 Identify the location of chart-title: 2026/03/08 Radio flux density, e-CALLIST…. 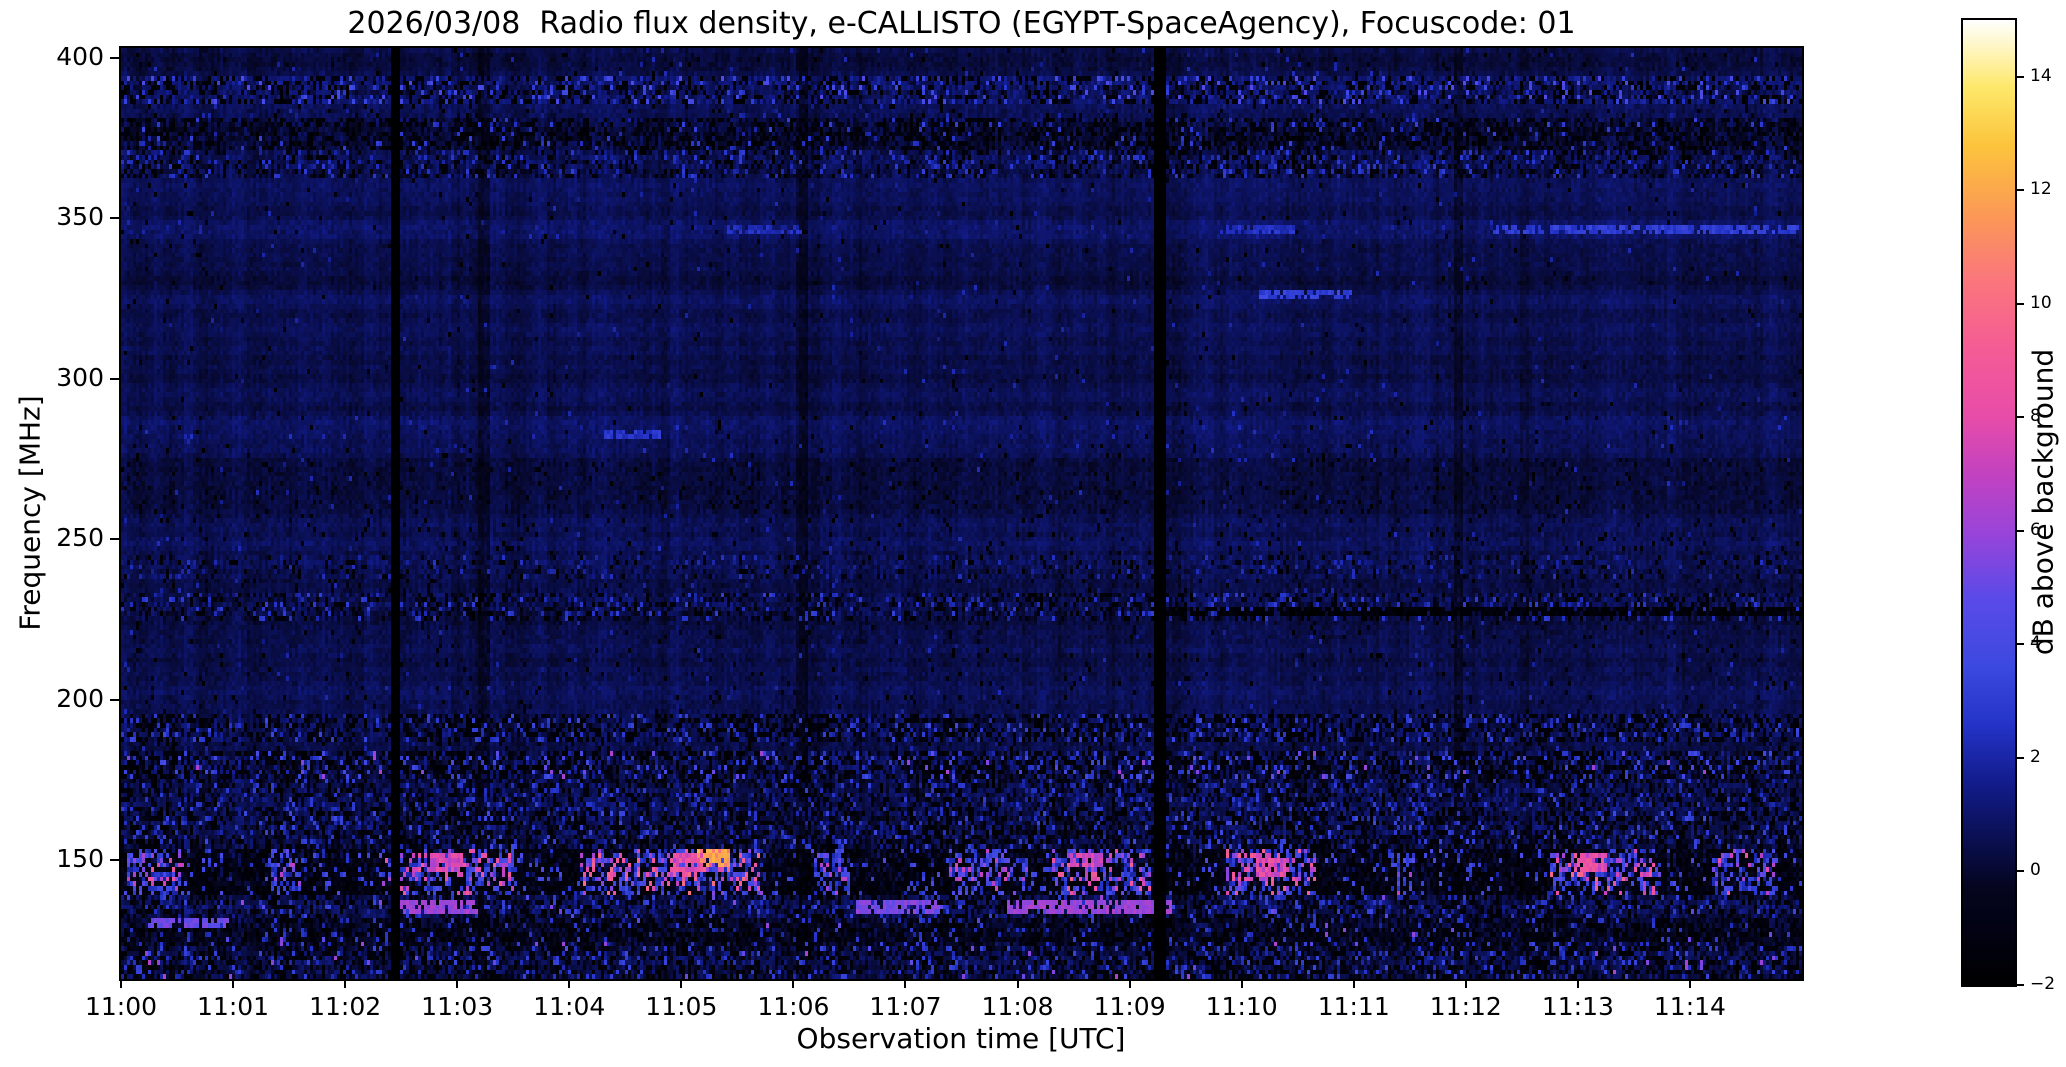
(961, 23).